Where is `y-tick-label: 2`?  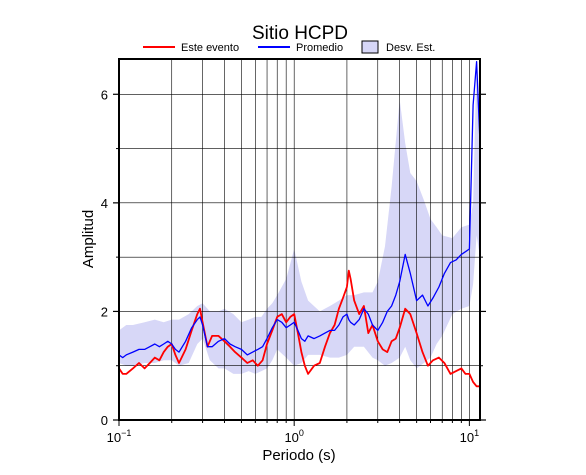
y-tick-label: 2 is located at coordinates (104, 311).